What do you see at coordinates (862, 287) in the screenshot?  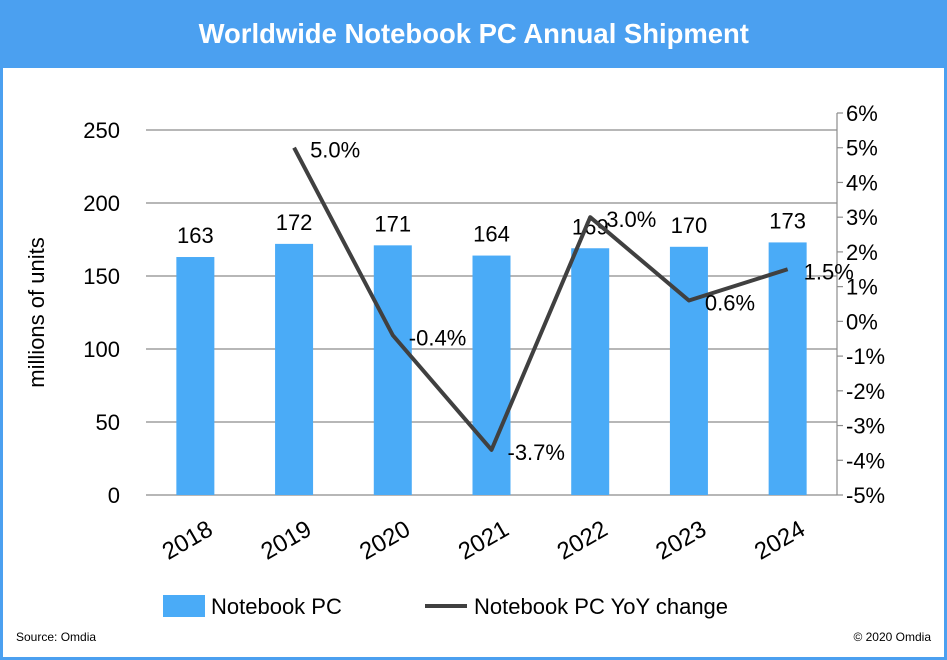 I see `y2-tick-label: 1%` at bounding box center [862, 287].